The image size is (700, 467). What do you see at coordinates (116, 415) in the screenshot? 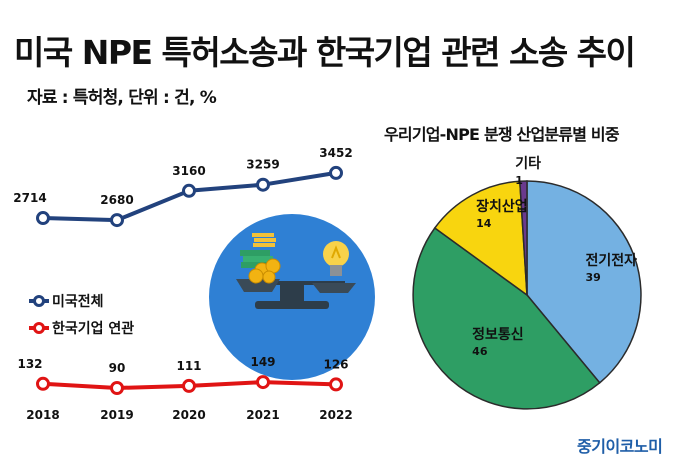
I see `x-tick-label: 2019` at bounding box center [116, 415].